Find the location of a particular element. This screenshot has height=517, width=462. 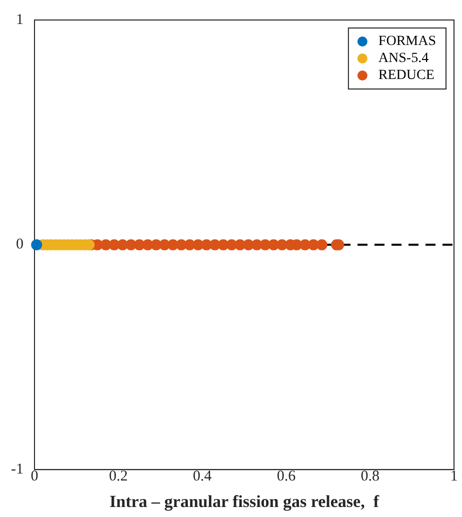

x-tick-label: 0.6 is located at coordinates (286, 476).